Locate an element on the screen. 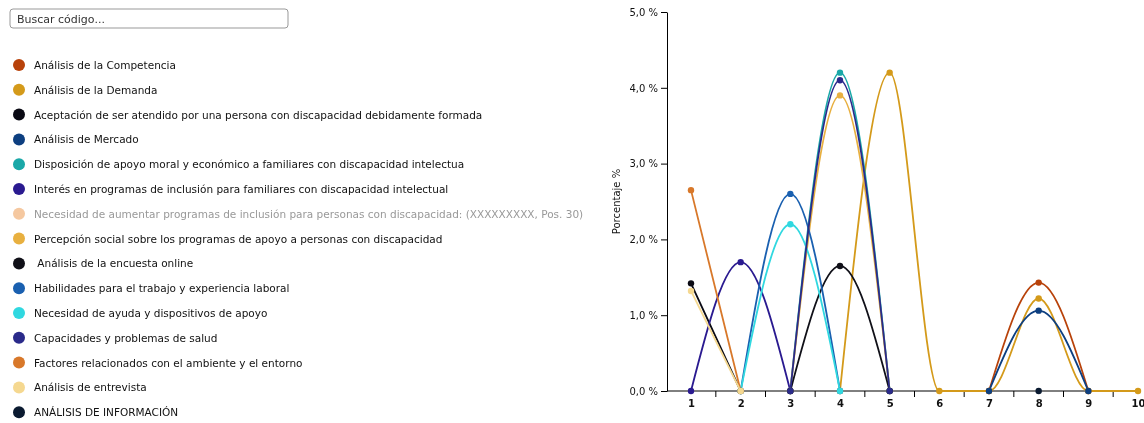 The image size is (1144, 423). x-tick-label: 1 is located at coordinates (692, 404).